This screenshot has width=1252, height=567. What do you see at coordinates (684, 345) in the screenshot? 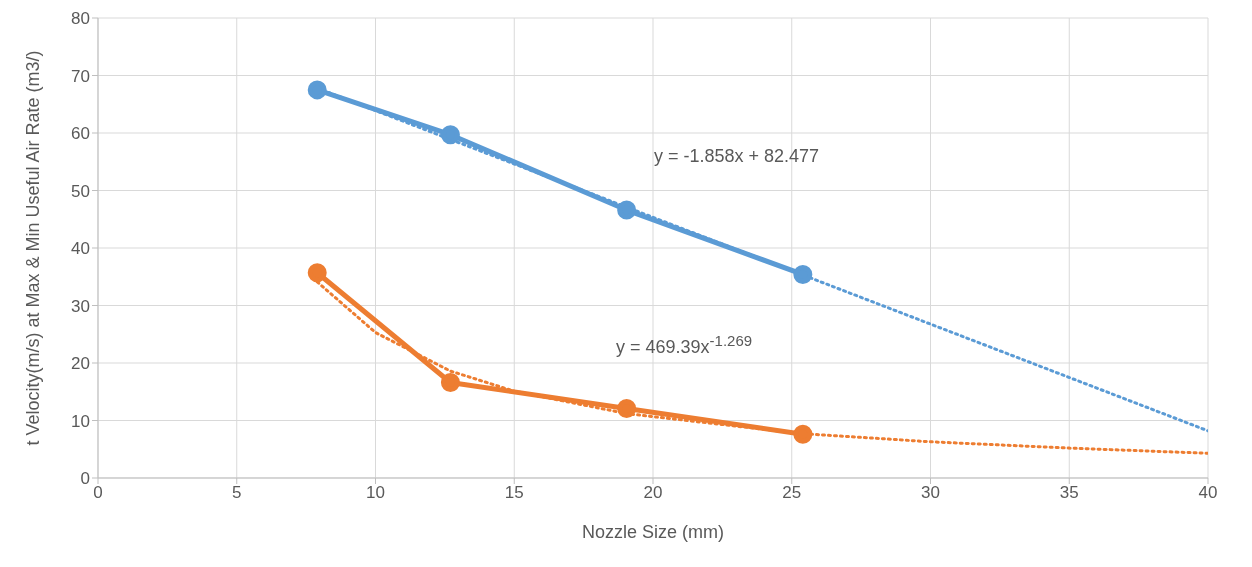
I see `annotation: y = 469.39x$^{-1.269}$` at bounding box center [684, 345].